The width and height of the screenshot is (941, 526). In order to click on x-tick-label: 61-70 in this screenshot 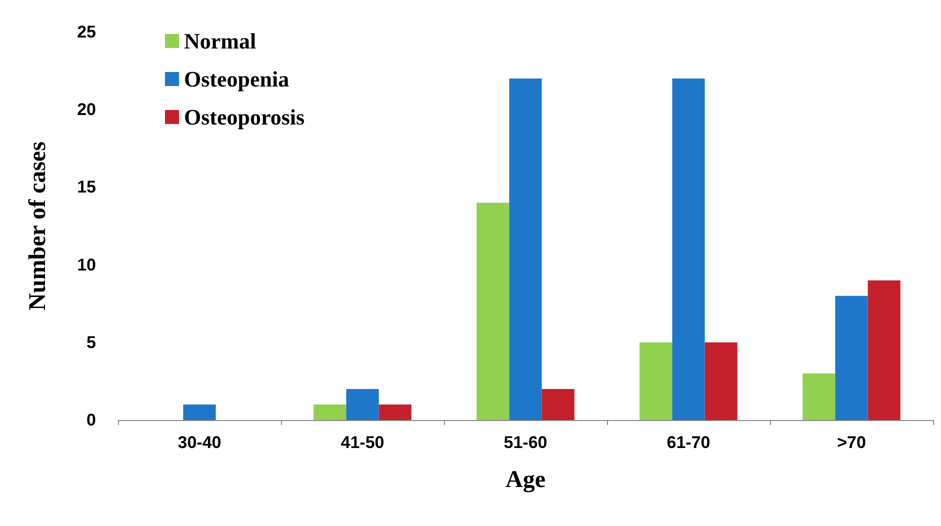, I will do `click(688, 442)`.